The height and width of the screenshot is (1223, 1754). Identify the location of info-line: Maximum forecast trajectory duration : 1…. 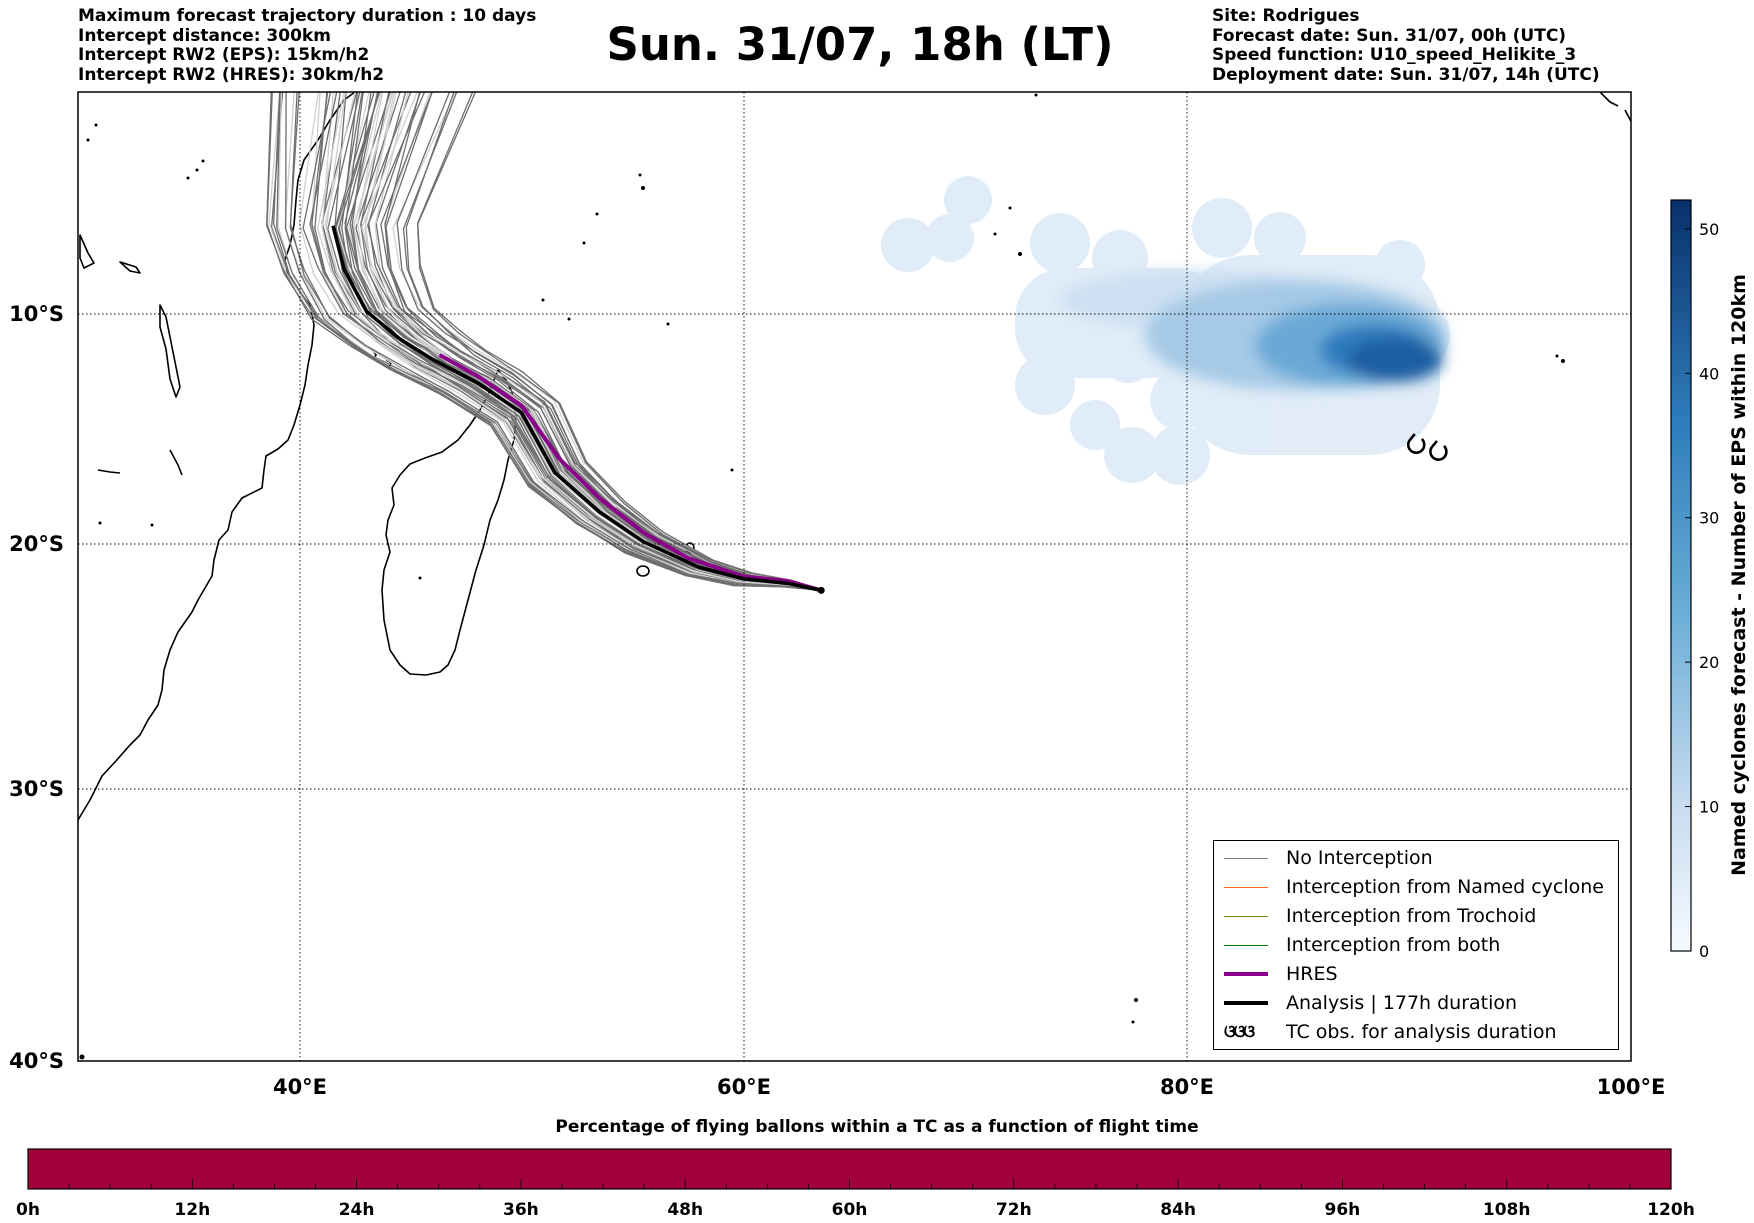
(307, 16).